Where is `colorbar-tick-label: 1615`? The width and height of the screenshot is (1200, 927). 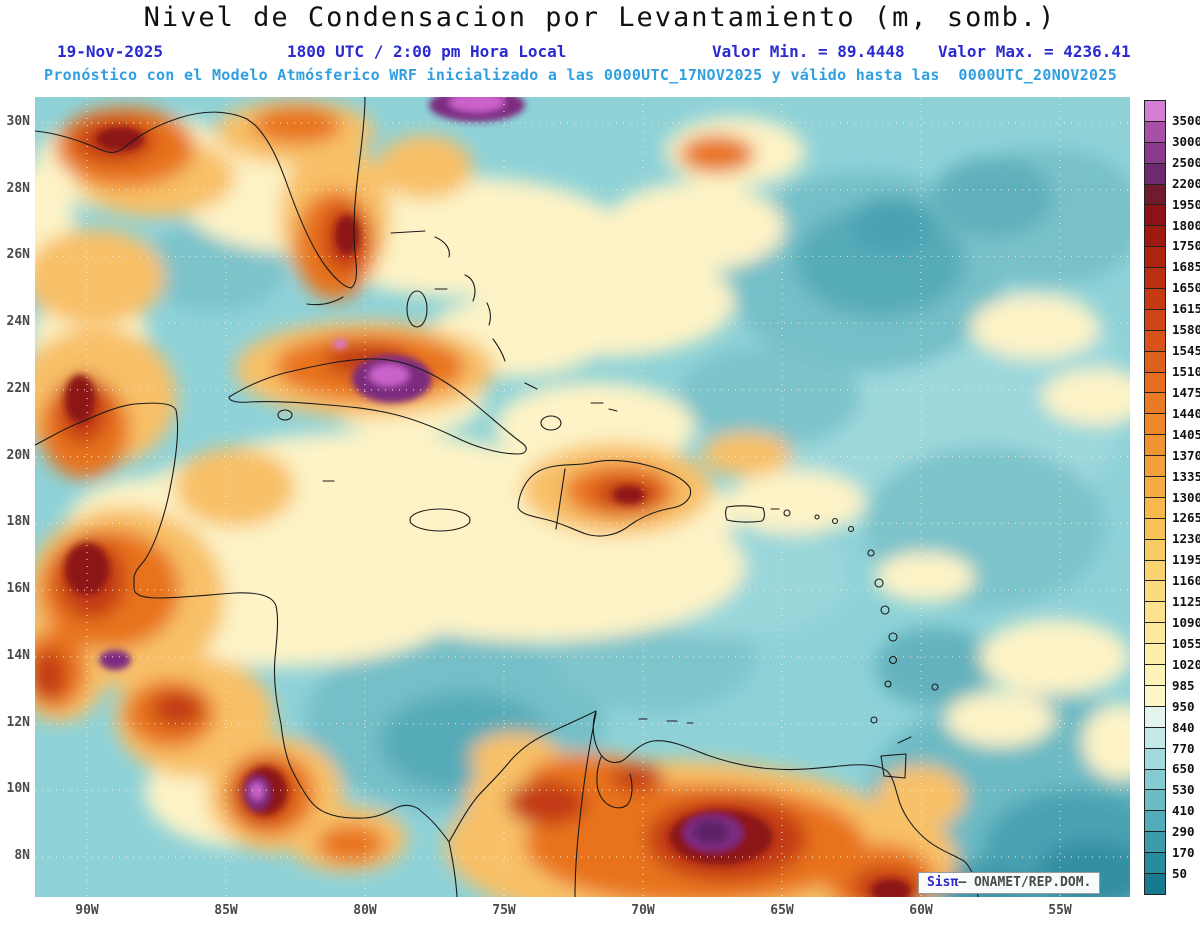
colorbar-tick-label: 1615 is located at coordinates (1186, 309).